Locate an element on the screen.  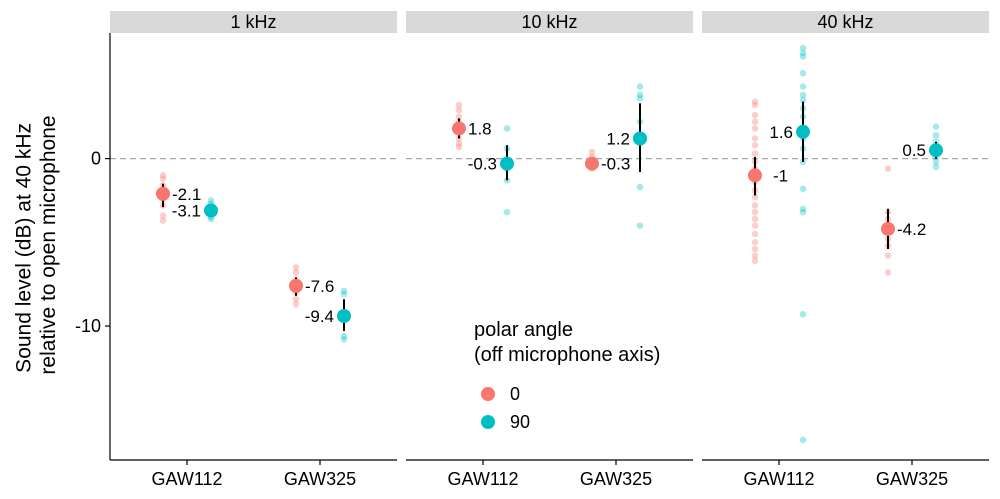
legend: polar angle (off microphone axis) 0 90 is located at coordinates (567, 375).